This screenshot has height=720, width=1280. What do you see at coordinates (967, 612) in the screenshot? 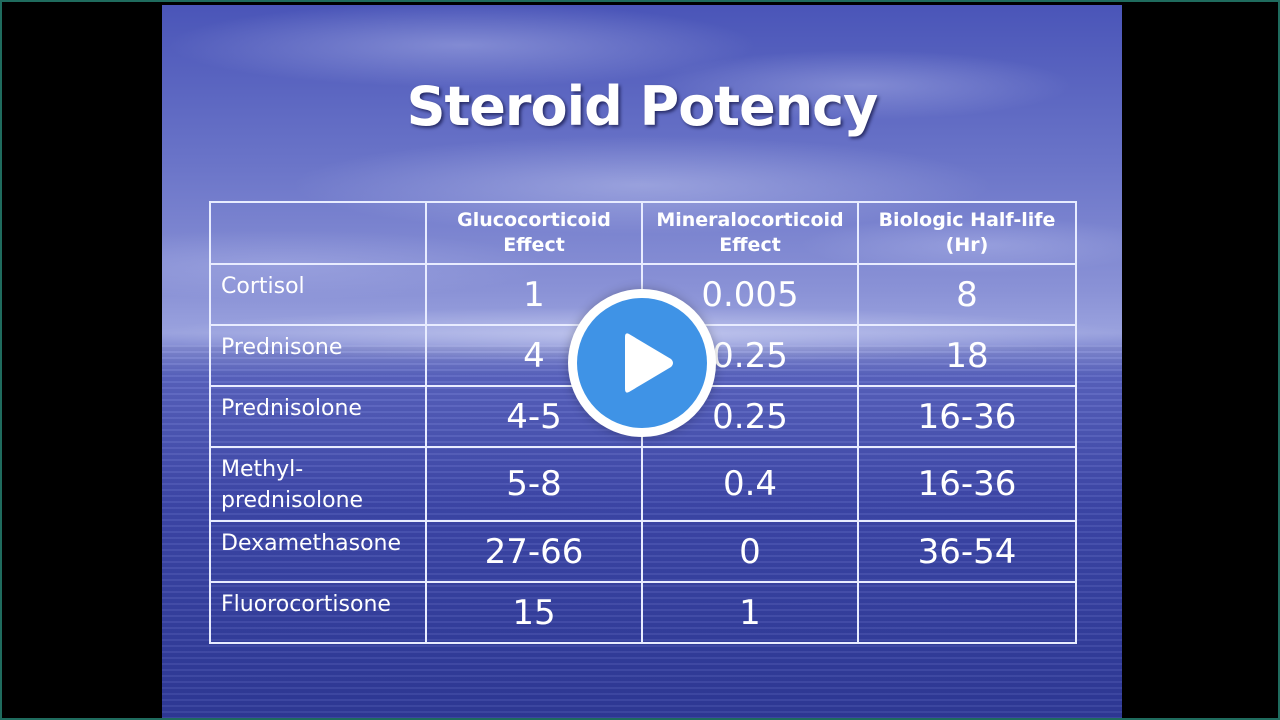
I see `half-life-value` at bounding box center [967, 612].